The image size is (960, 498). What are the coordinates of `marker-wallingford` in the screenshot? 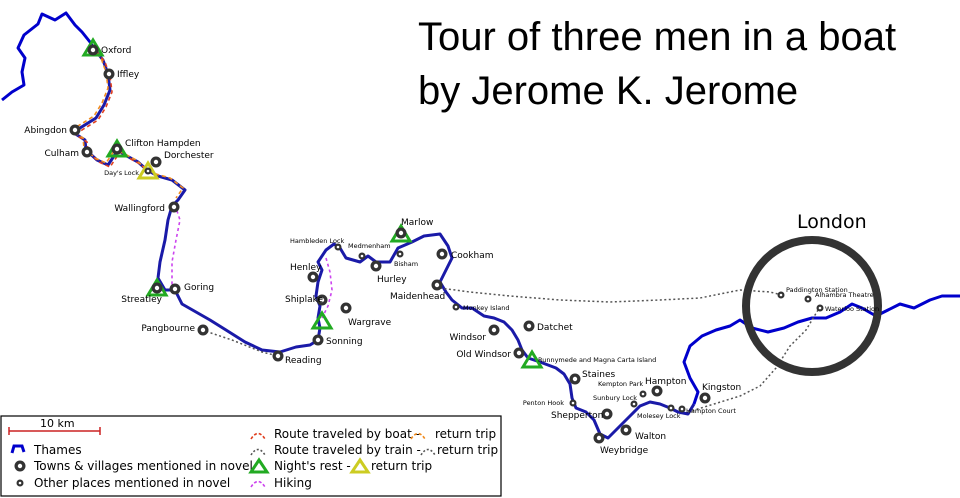 It's located at (174, 207).